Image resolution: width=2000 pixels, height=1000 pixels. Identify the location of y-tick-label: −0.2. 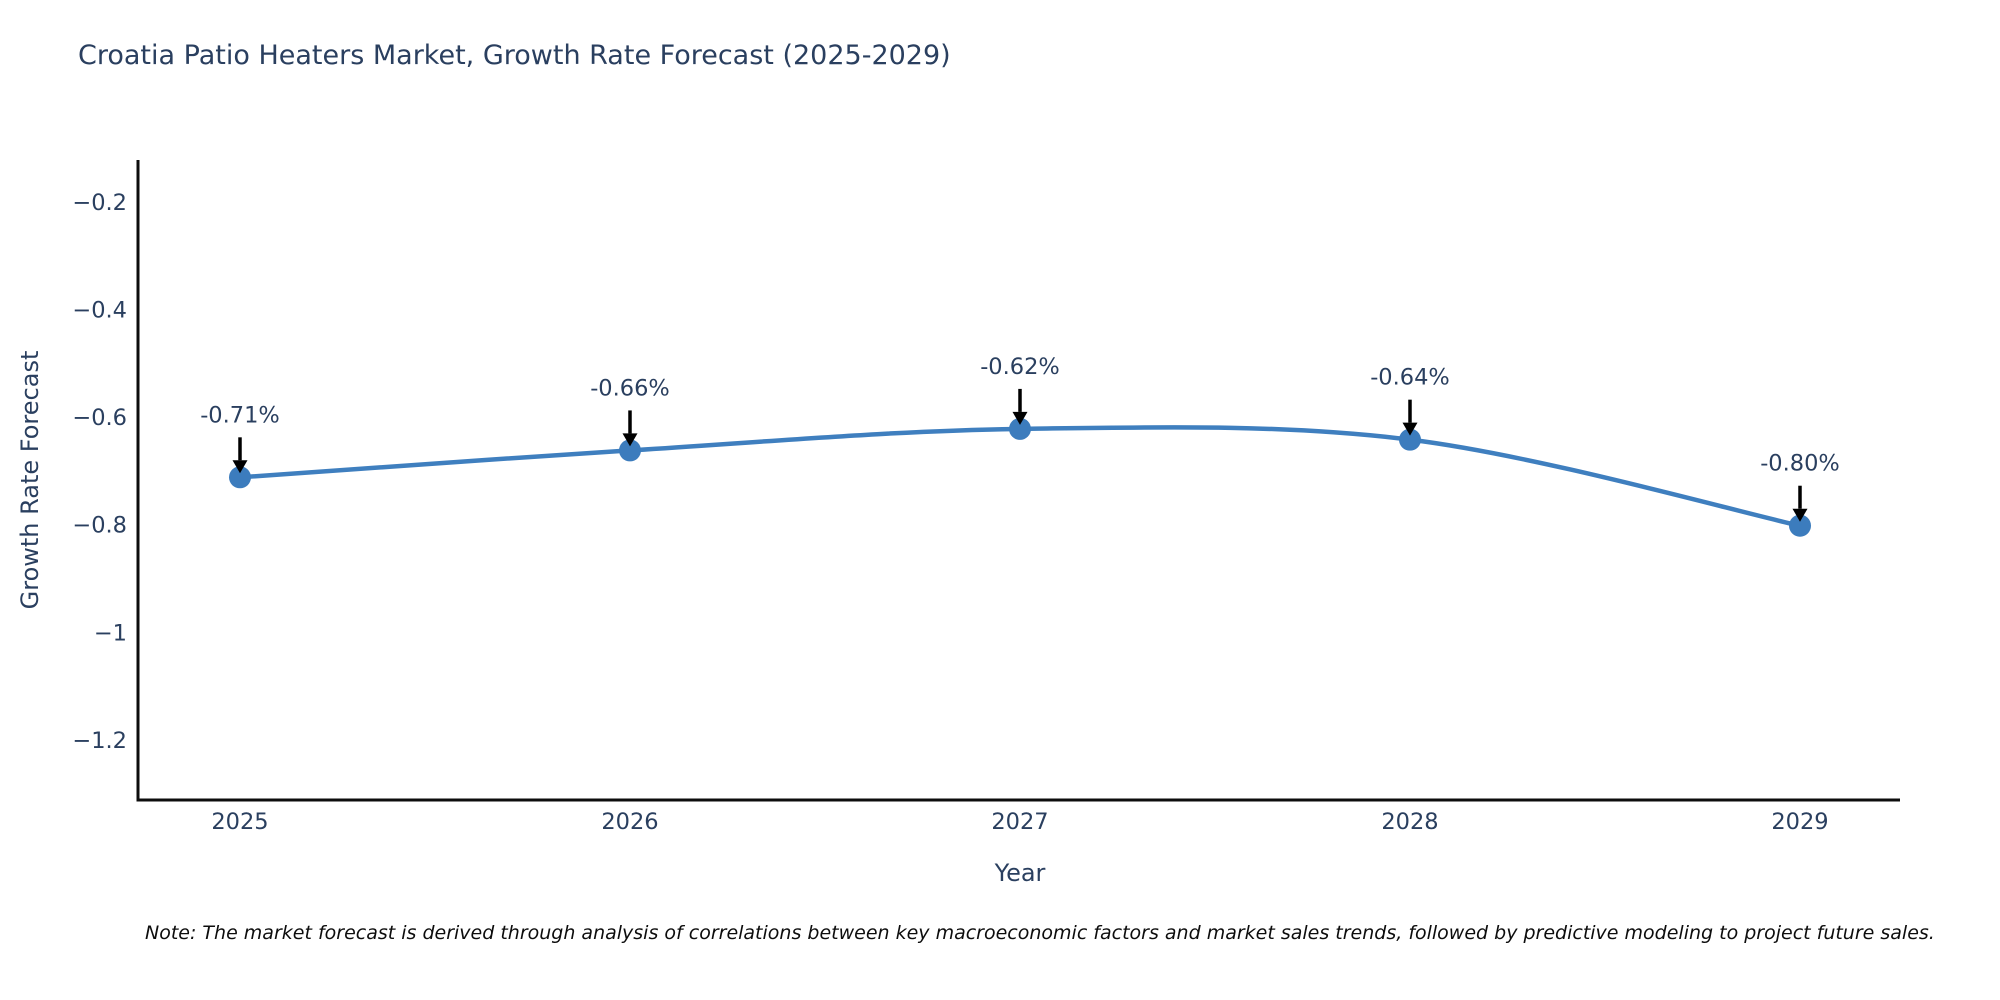
(99, 203).